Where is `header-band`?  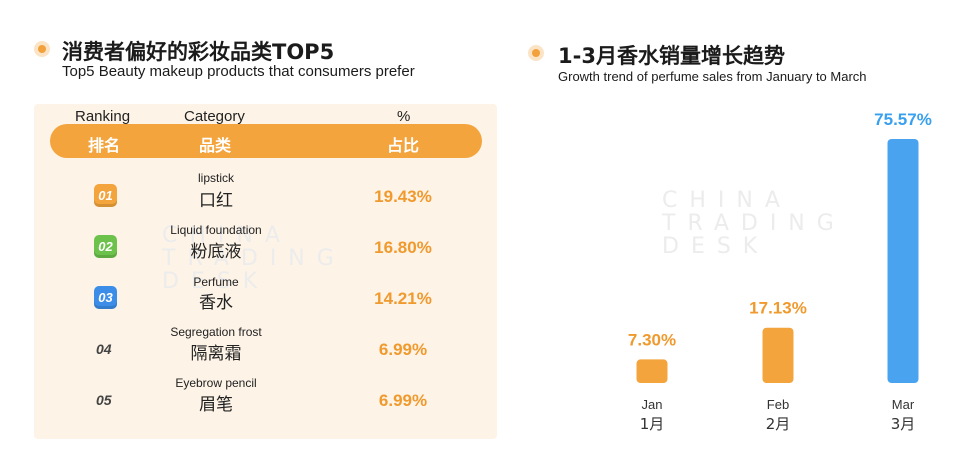
header-band is located at coordinates (266, 141).